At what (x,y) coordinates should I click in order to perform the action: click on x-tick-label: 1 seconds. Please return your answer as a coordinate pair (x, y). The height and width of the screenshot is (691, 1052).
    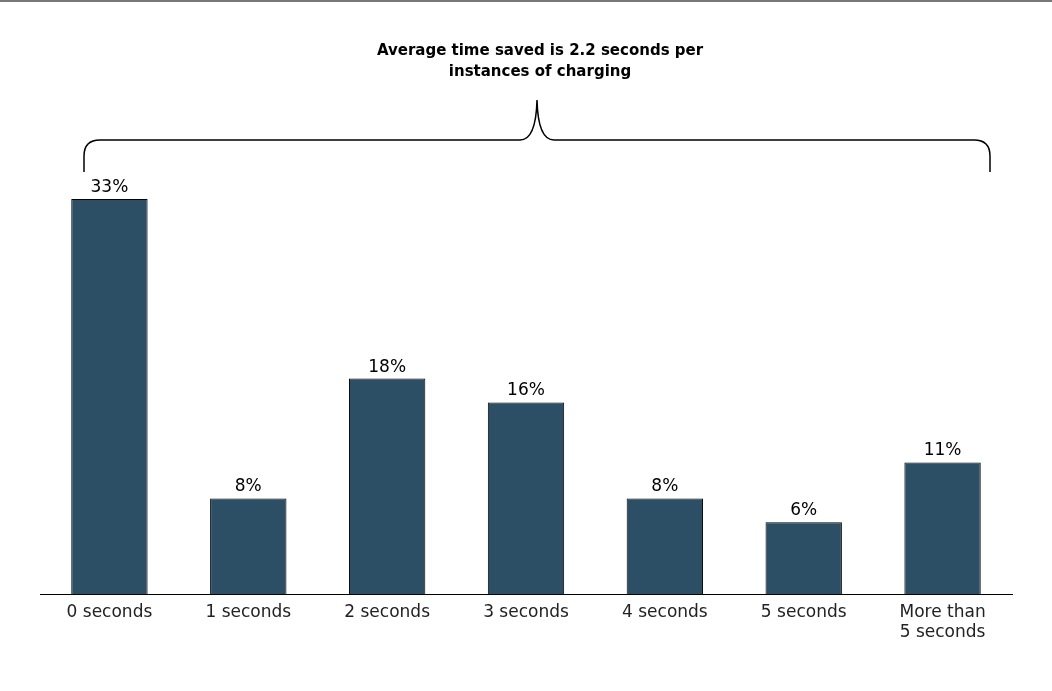
    Looking at the image, I should click on (248, 610).